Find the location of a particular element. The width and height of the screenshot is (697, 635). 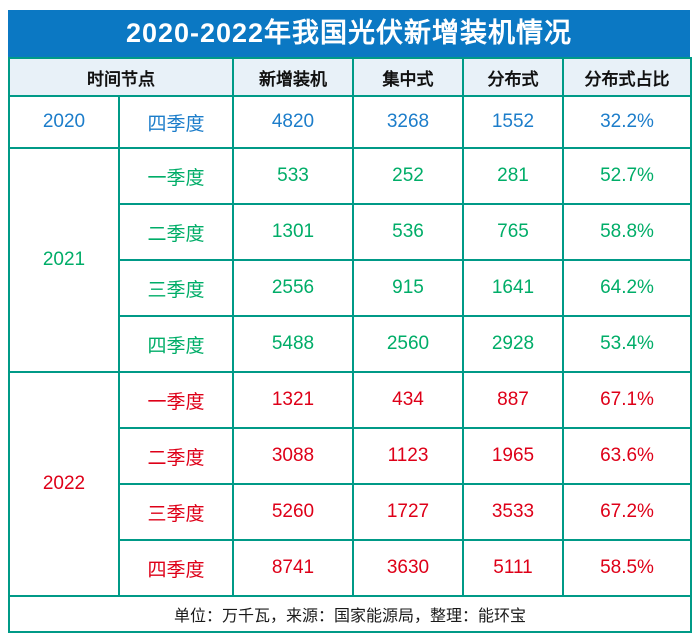

value-cell: 252 is located at coordinates (408, 176).